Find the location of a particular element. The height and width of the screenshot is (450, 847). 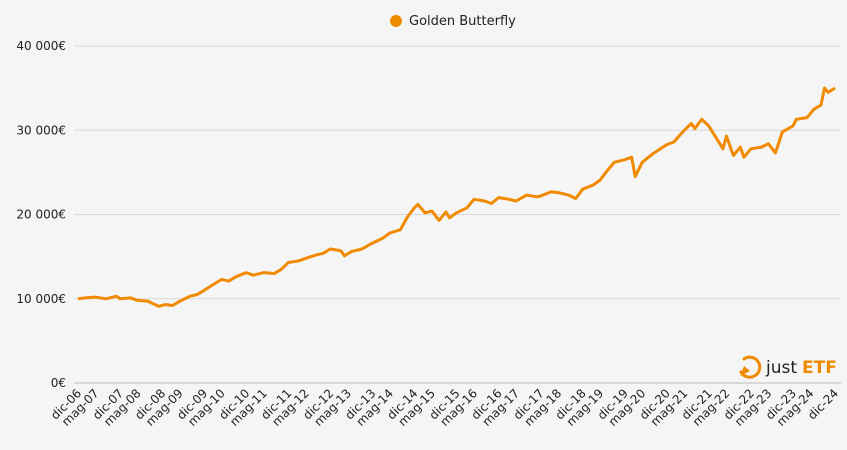

logo-icon is located at coordinates (750, 367).